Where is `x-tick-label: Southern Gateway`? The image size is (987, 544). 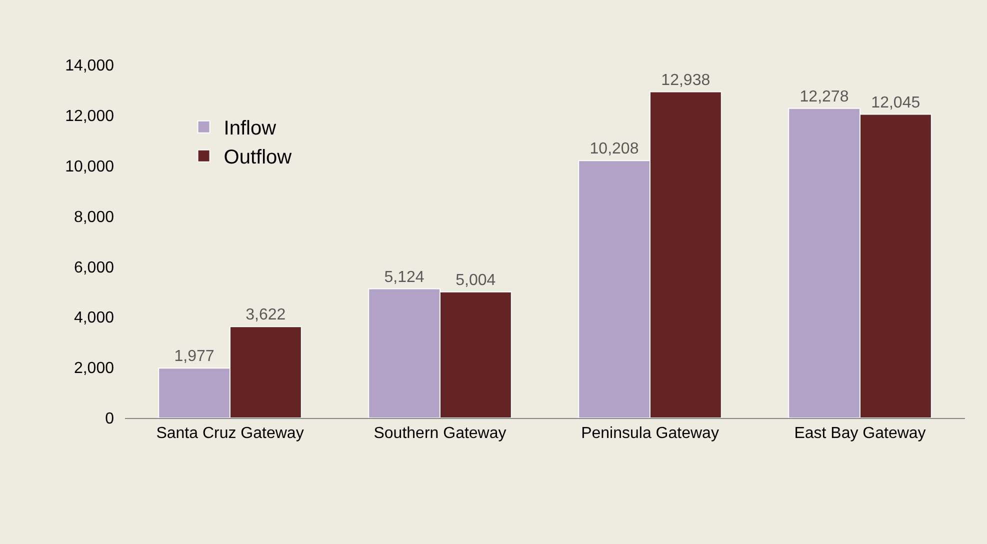
x-tick-label: Southern Gateway is located at coordinates (440, 433).